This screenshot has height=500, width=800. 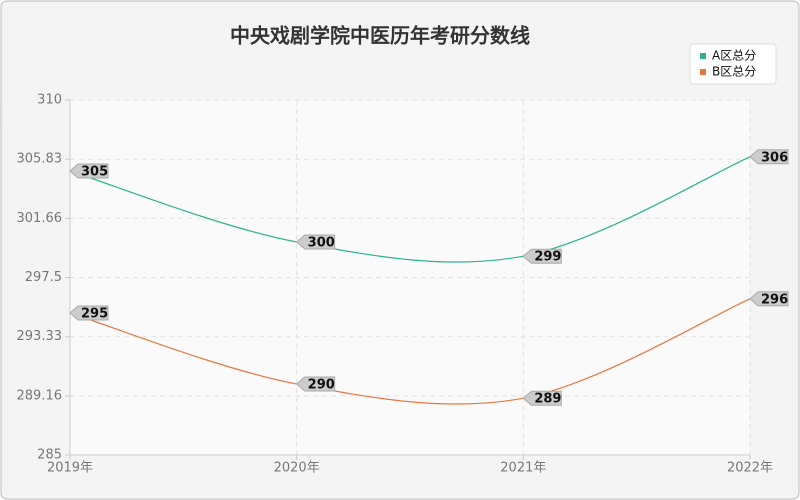 What do you see at coordinates (94, 314) in the screenshot?
I see `data-label: 295` at bounding box center [94, 314].